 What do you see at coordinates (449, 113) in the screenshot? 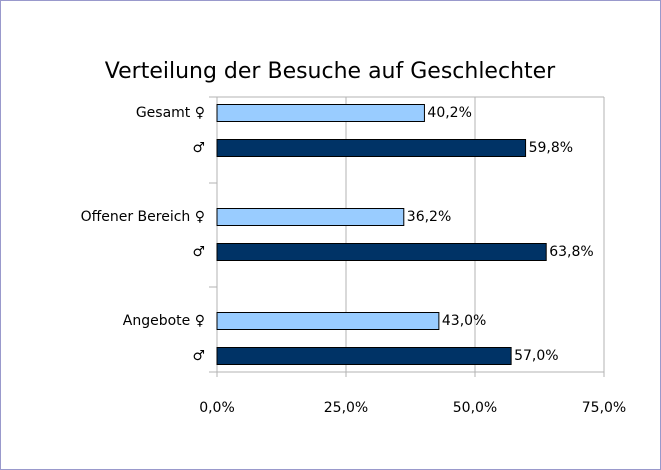
I see `value-label: 40,2%` at bounding box center [449, 113].